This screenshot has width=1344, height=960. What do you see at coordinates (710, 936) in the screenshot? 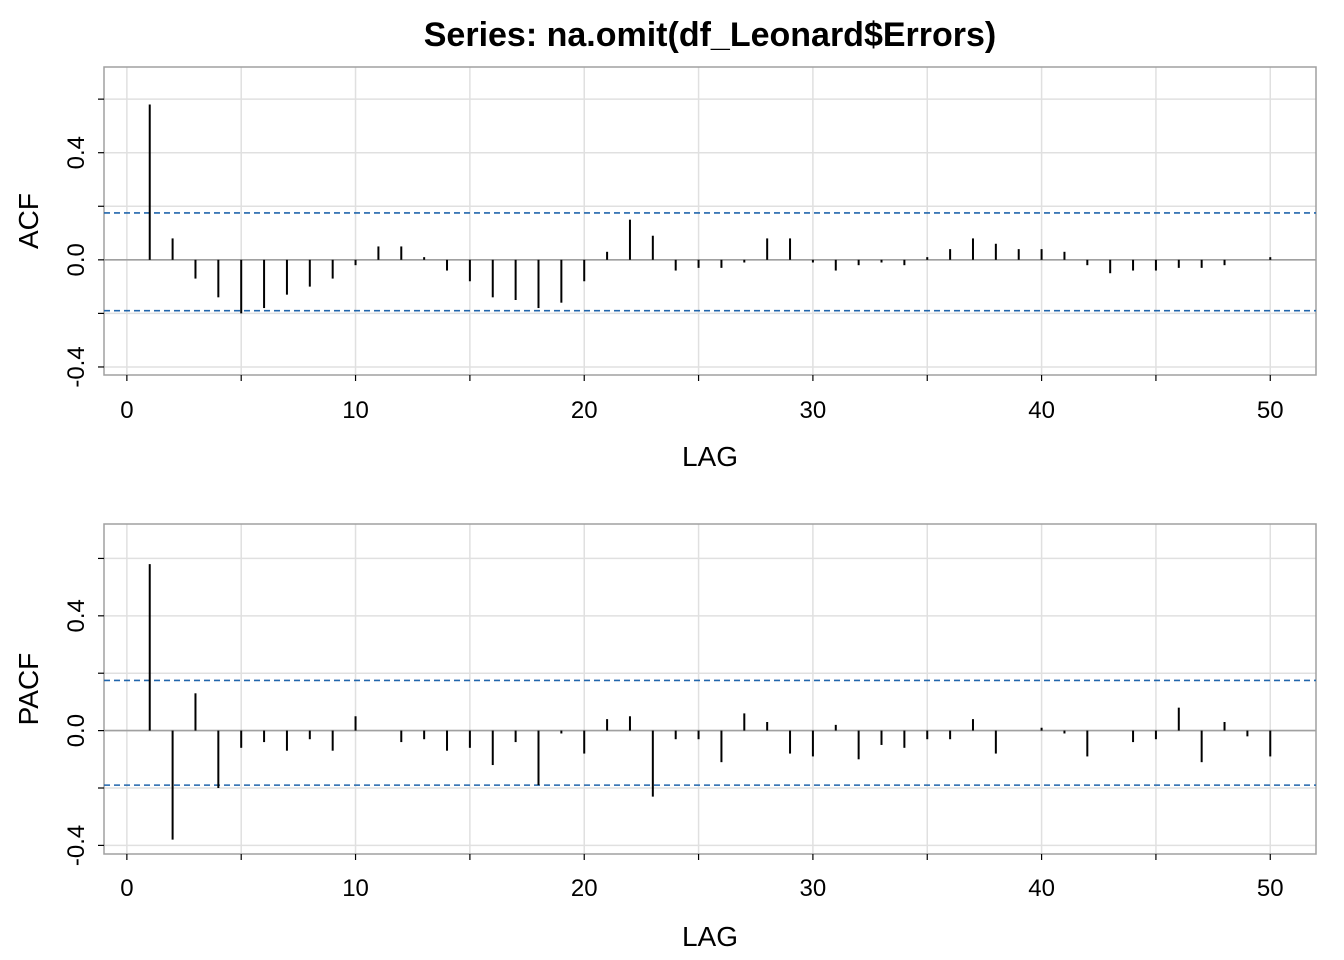
I see `pacf-x-axis-label: LAG` at bounding box center [710, 936].